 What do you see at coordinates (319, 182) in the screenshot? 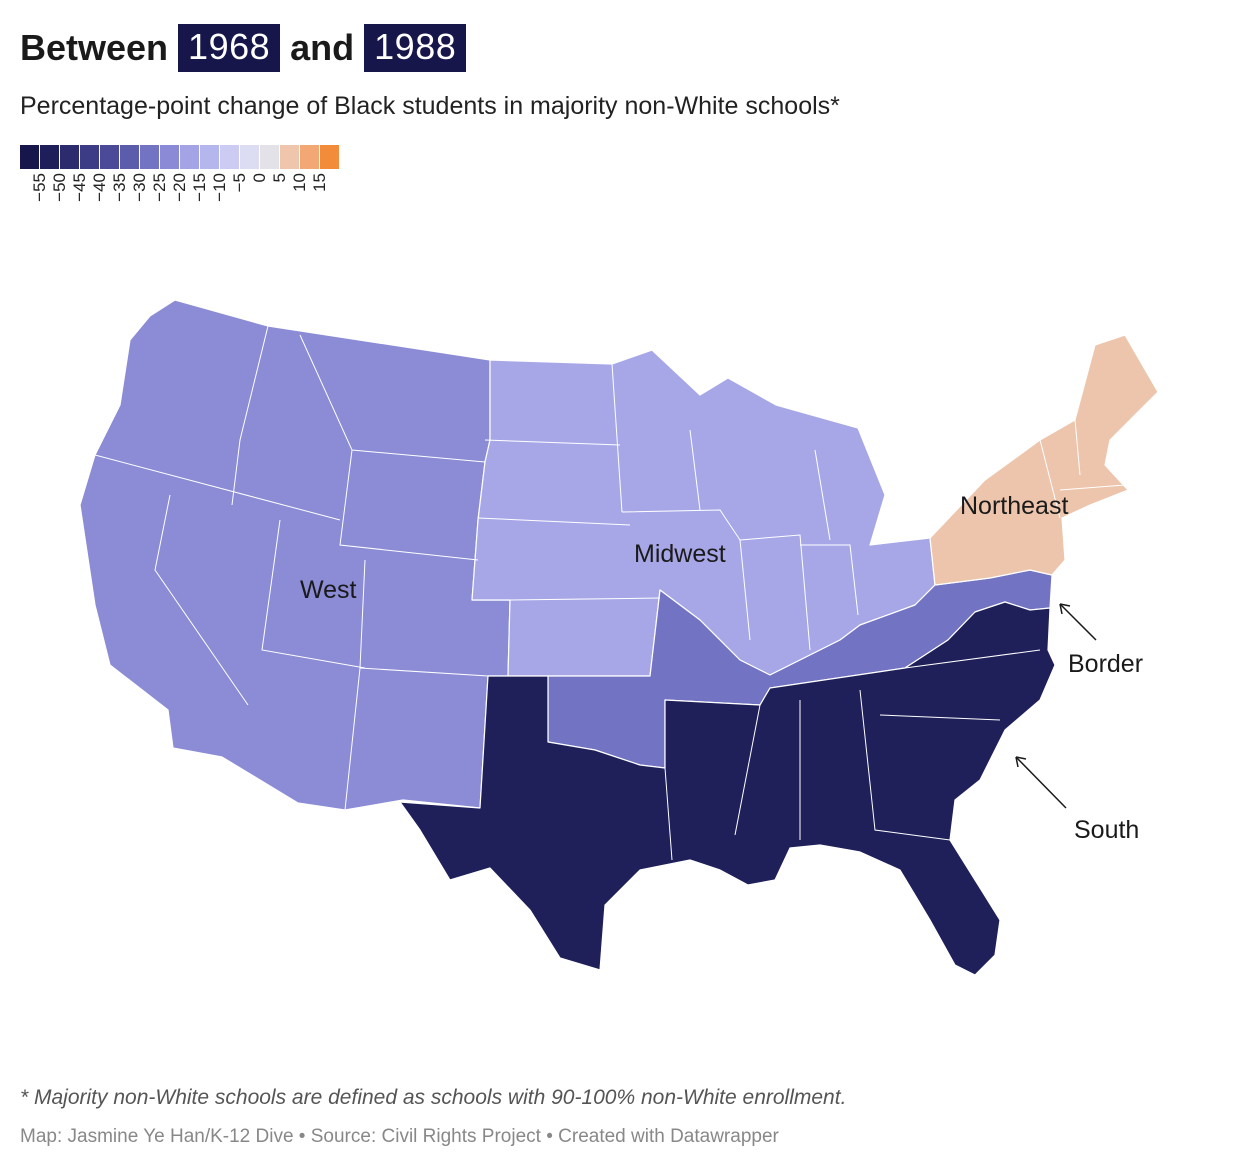
I see `legend-tick-label: 15` at bounding box center [319, 182].